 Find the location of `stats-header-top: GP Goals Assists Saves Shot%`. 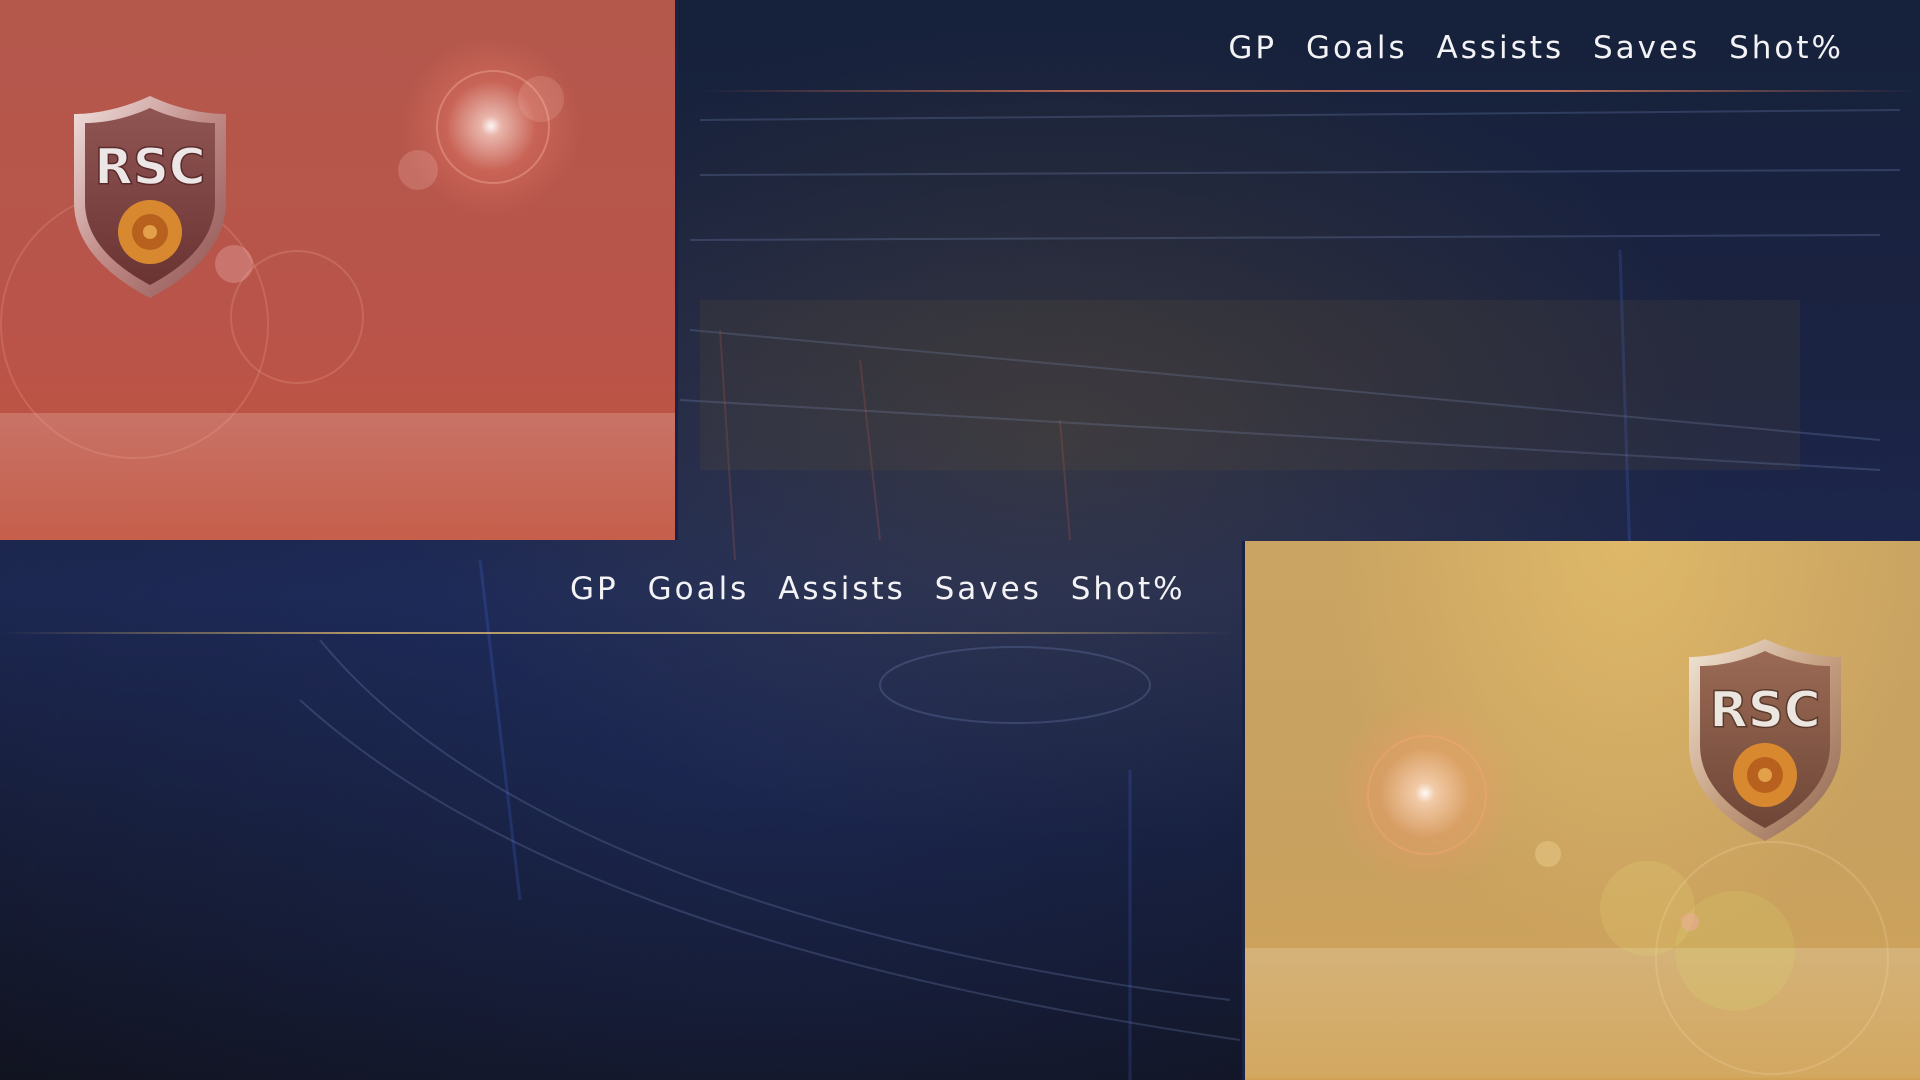

stats-header-top: GP Goals Assists Saves Shot% is located at coordinates (1536, 48).